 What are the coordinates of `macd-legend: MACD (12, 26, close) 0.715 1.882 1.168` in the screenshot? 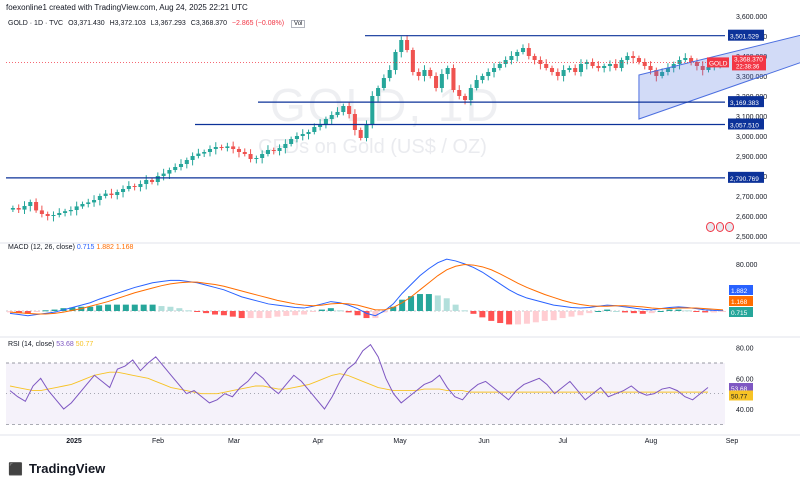 It's located at (70, 247).